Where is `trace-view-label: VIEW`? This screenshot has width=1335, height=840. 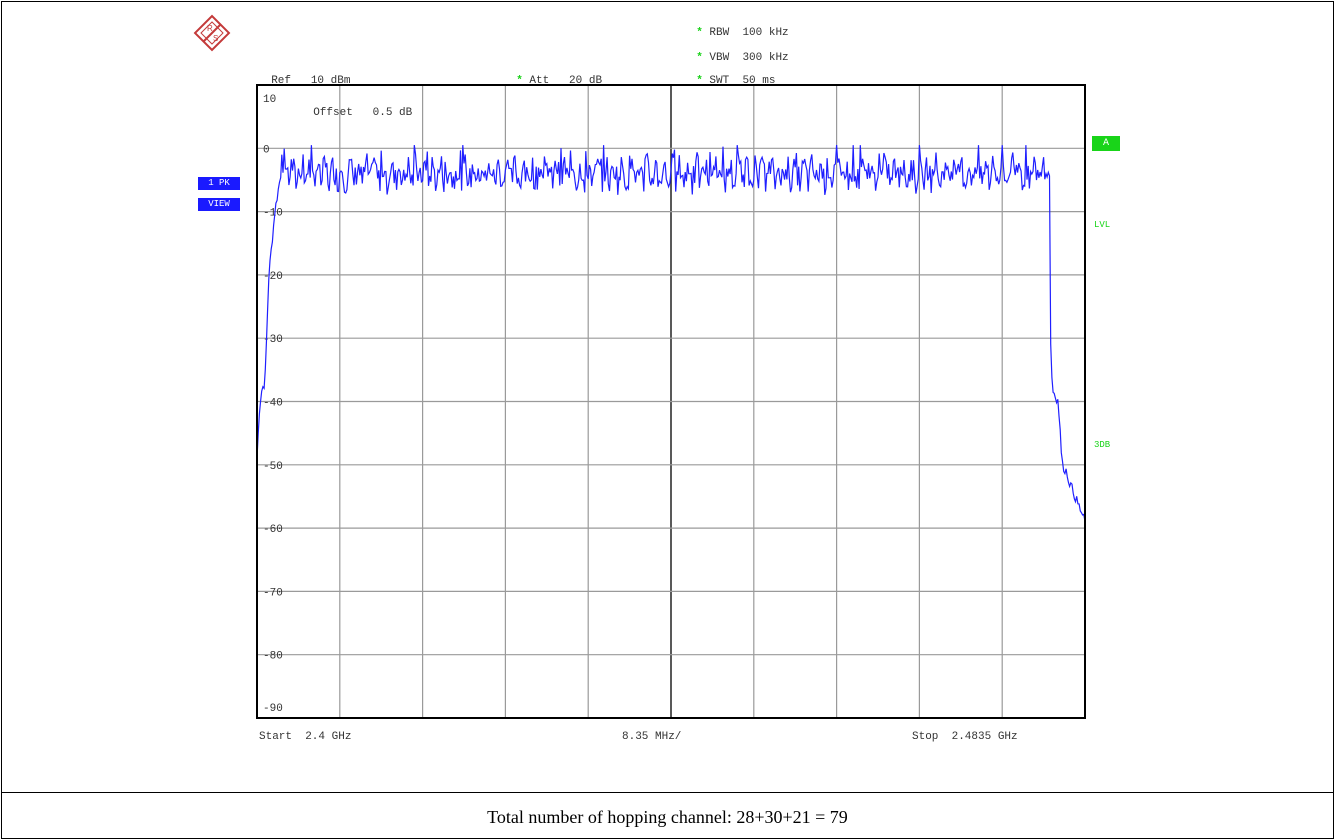
trace-view-label: VIEW is located at coordinates (219, 204).